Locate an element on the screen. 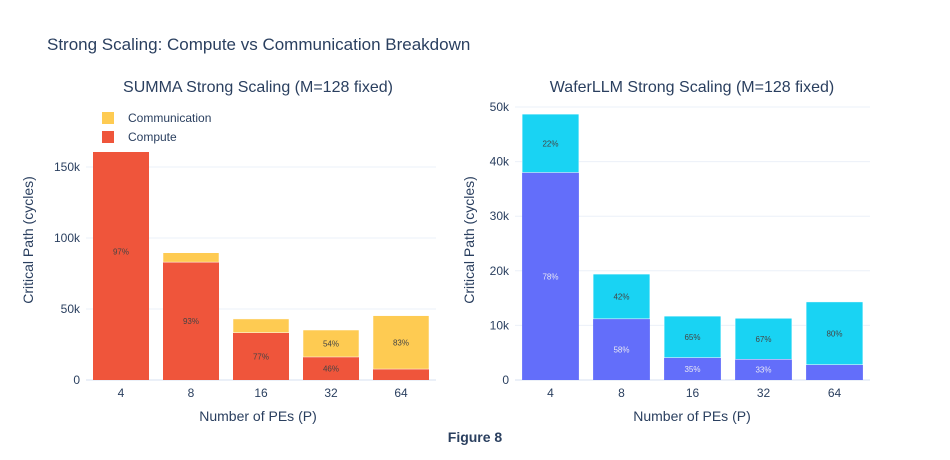  summa-y-axis-title: Critical Path (cycles) is located at coordinates (28, 240).